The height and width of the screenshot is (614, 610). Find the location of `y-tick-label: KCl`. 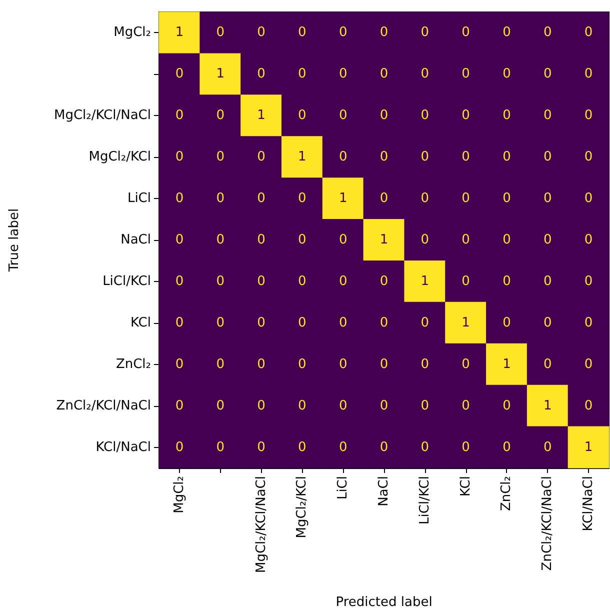

y-tick-label: KCl is located at coordinates (140, 322).